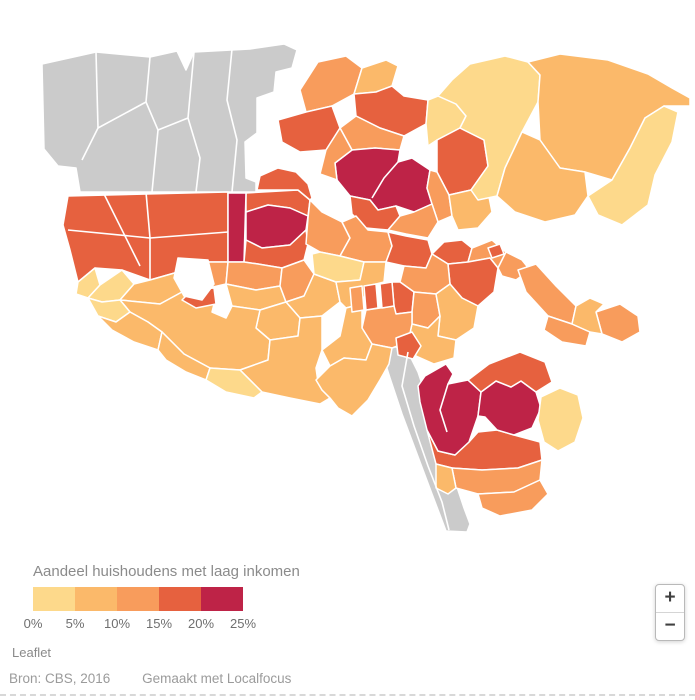  I want to click on source-text: Bron: CBS, 2016, so click(60, 678).